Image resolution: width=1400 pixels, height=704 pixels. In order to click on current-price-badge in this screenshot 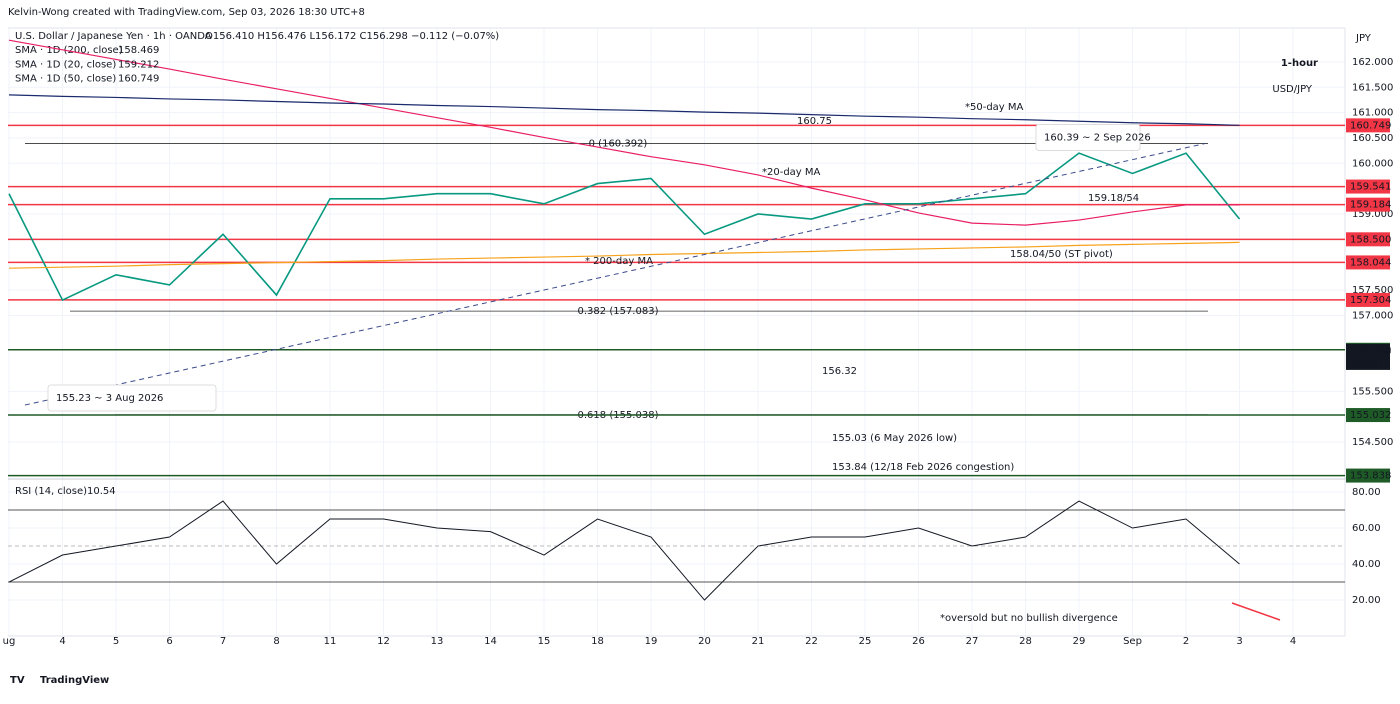, I will do `click(1368, 356)`.